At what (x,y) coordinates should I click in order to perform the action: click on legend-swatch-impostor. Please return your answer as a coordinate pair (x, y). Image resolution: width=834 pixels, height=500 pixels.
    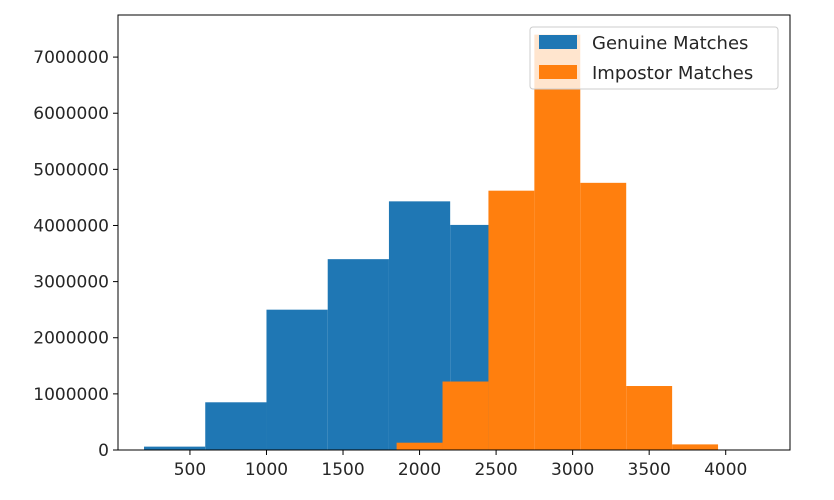
    Looking at the image, I should click on (558, 72).